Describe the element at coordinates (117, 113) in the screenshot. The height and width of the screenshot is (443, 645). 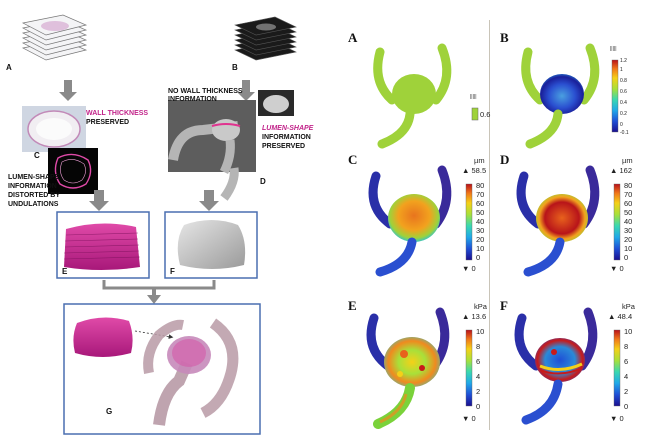
I see `wall-thickness-label: WALL THICKNESS` at that location.